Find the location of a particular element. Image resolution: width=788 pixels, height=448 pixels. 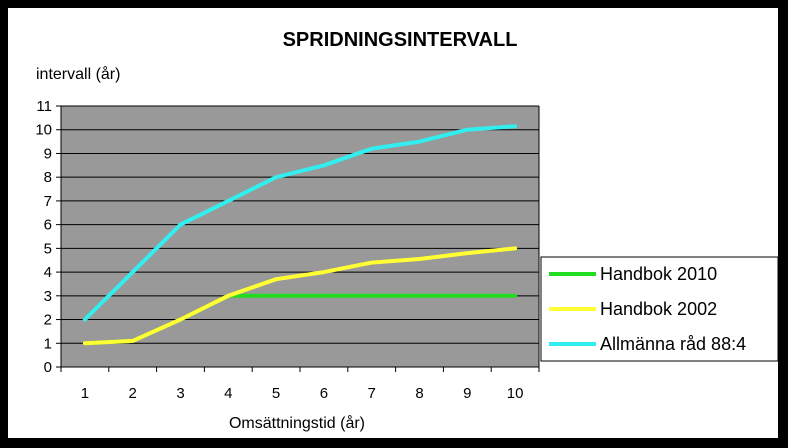

x-tick-label: 6 is located at coordinates (324, 393).